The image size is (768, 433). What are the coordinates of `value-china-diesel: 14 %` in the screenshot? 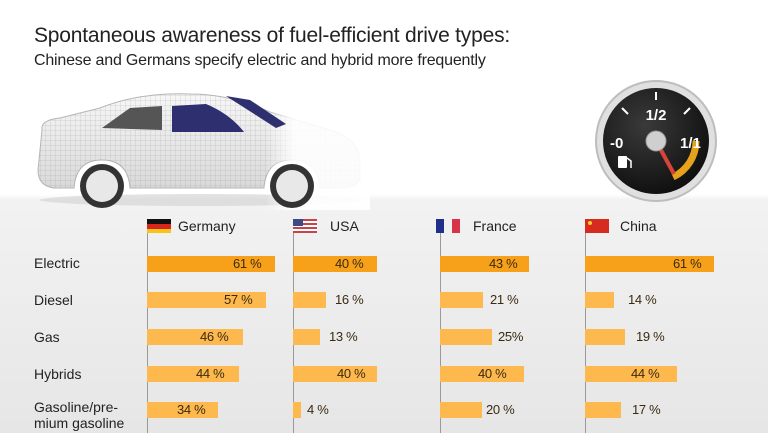 It's located at (642, 299).